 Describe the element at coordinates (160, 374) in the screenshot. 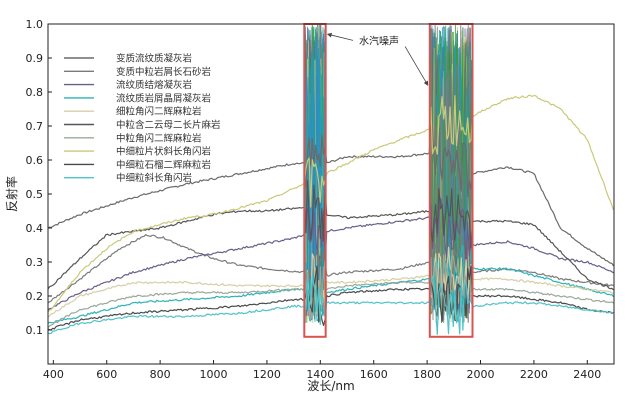

I see `x-tick-label: 800` at that location.